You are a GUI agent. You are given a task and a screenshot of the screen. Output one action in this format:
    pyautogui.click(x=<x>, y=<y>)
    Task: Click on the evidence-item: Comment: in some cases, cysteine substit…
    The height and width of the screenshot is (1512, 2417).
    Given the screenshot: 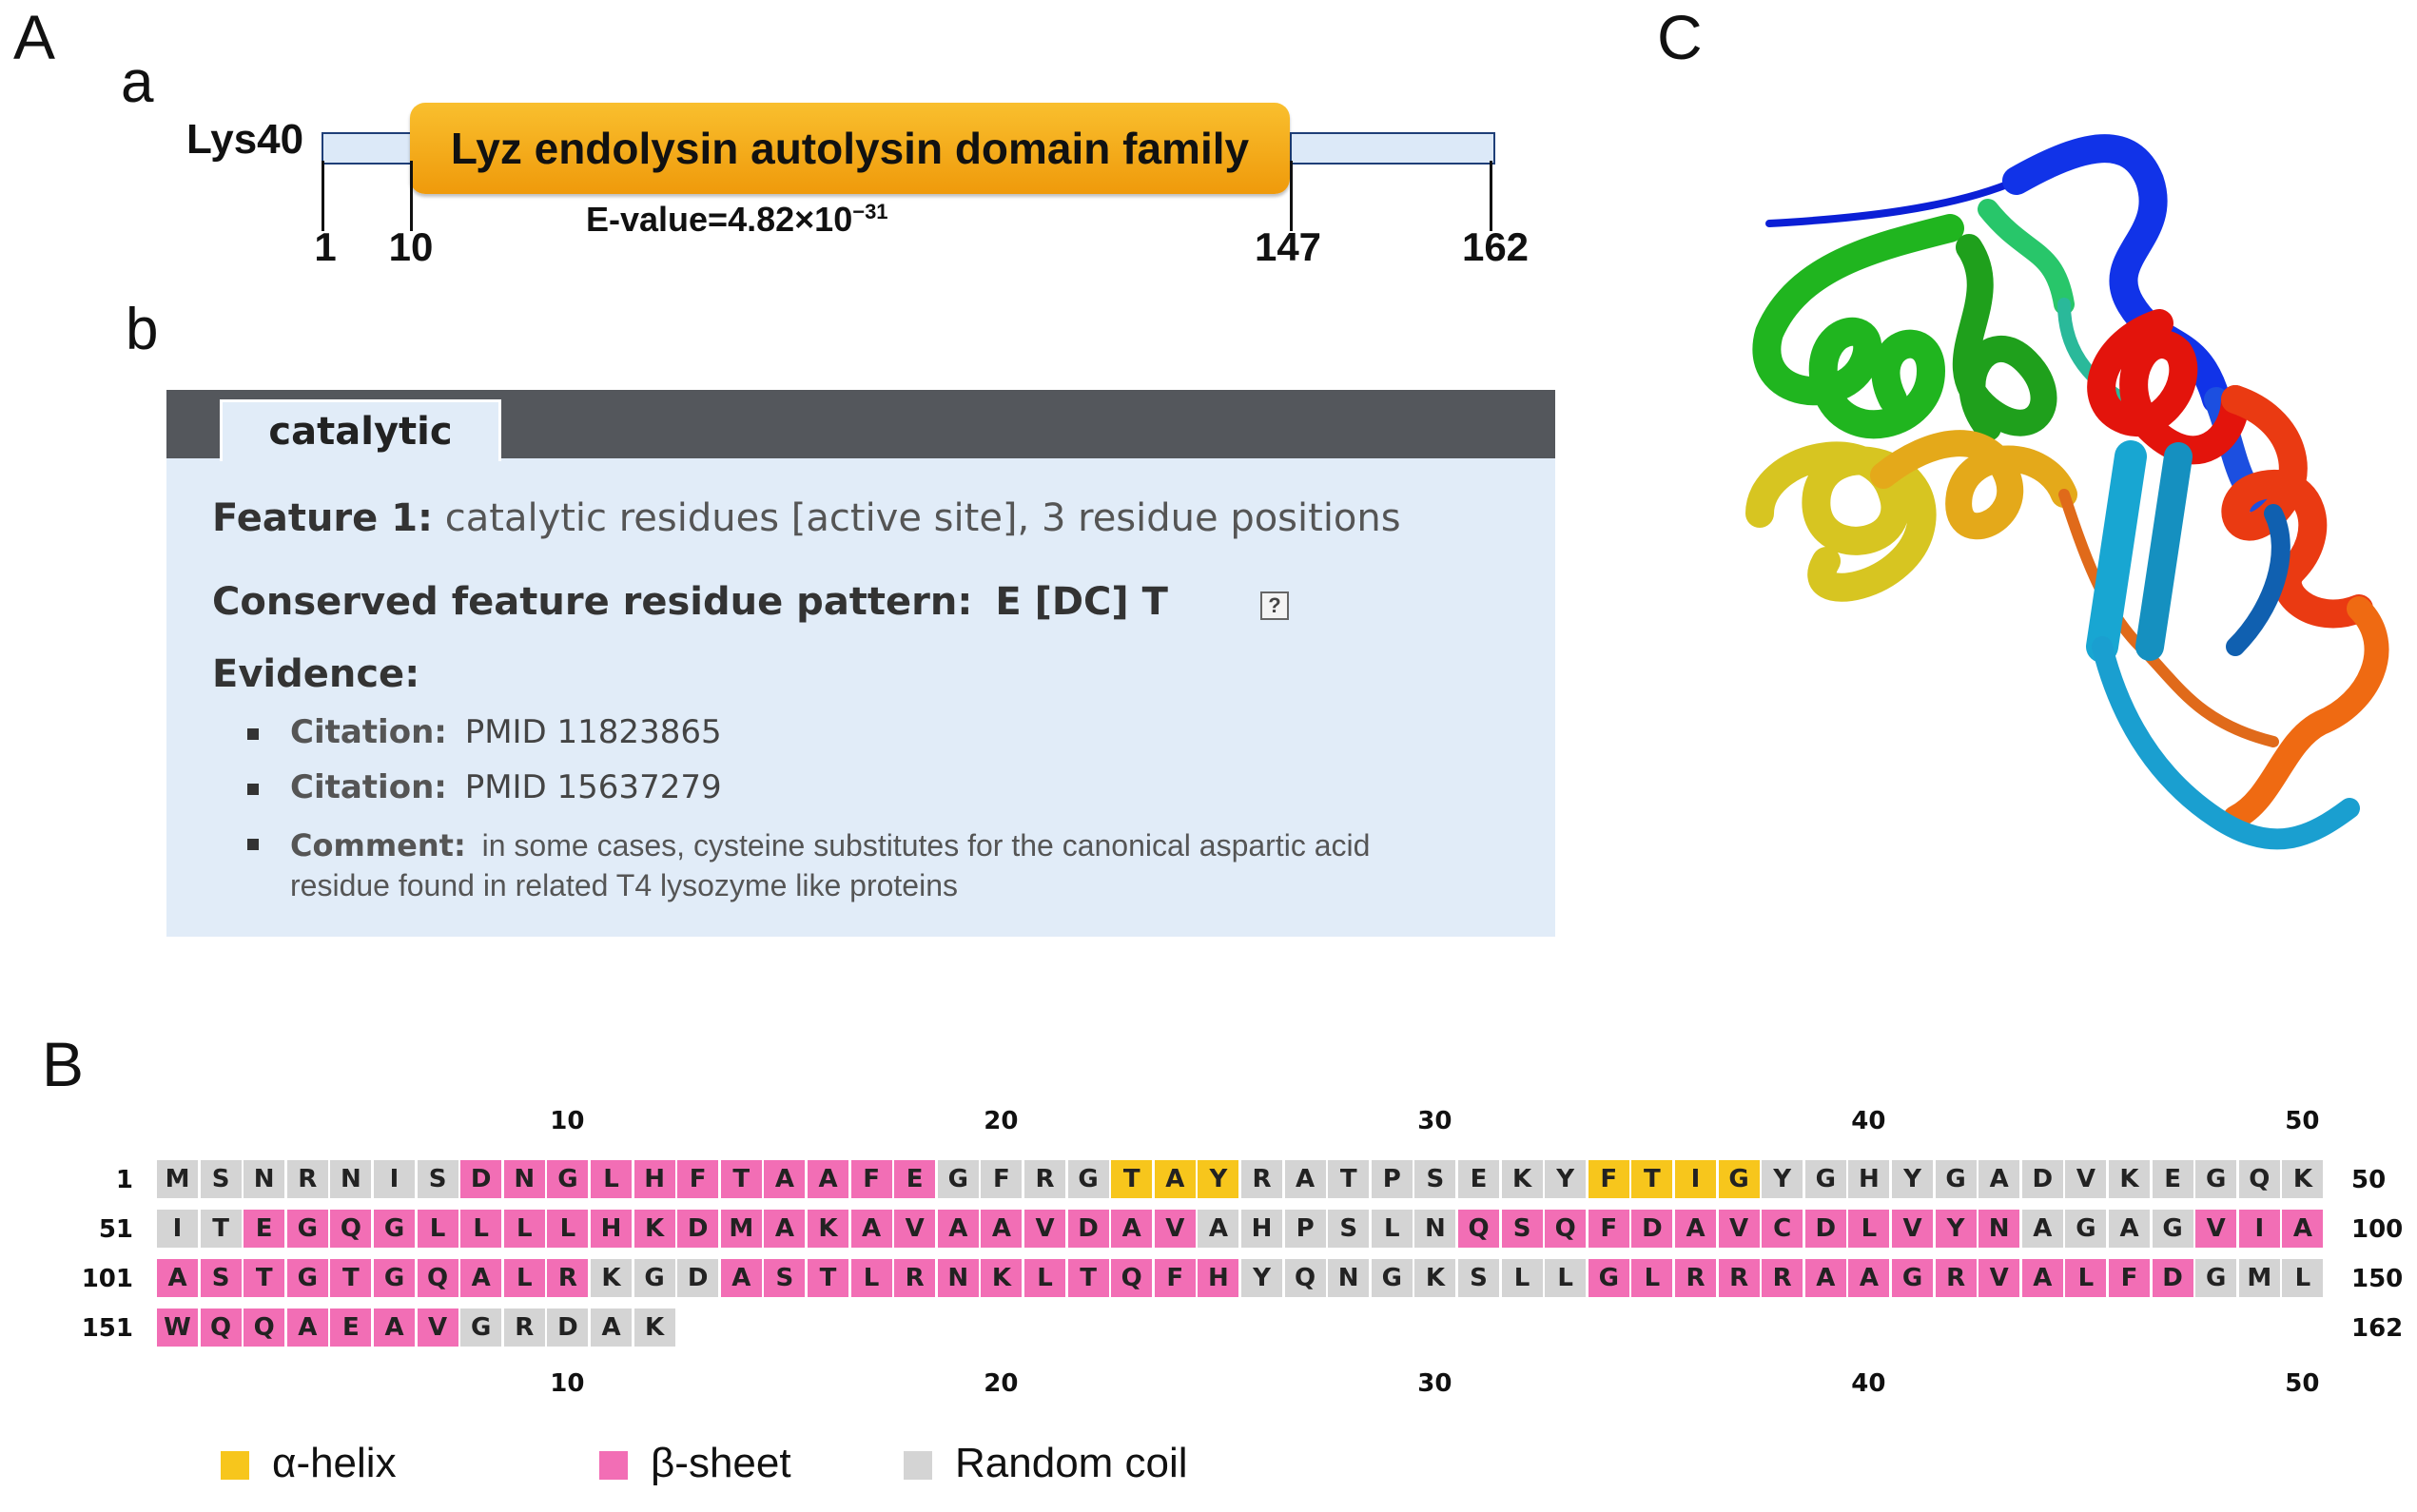 What is the action you would take?
    pyautogui.click(x=830, y=865)
    